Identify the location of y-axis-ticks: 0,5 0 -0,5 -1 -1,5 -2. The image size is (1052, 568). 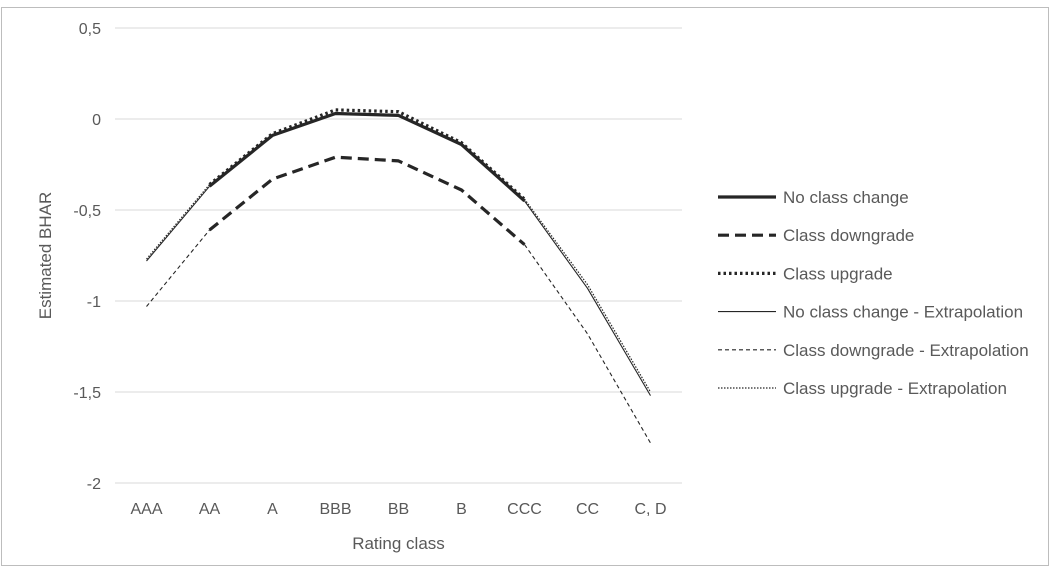
(87, 257).